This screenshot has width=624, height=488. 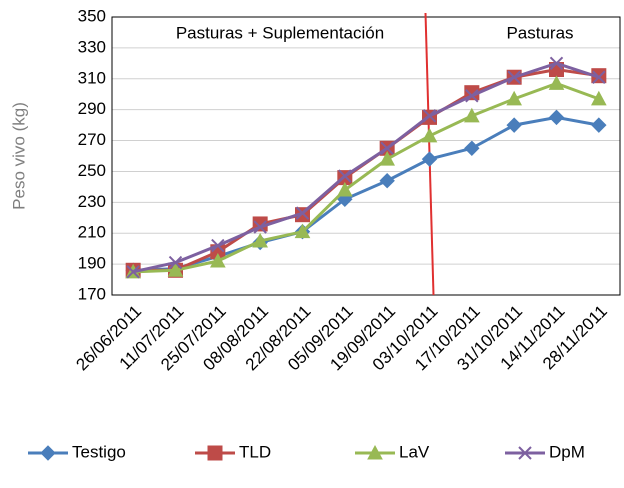 What do you see at coordinates (539, 32) in the screenshot?
I see `annotation: Pasturas` at bounding box center [539, 32].